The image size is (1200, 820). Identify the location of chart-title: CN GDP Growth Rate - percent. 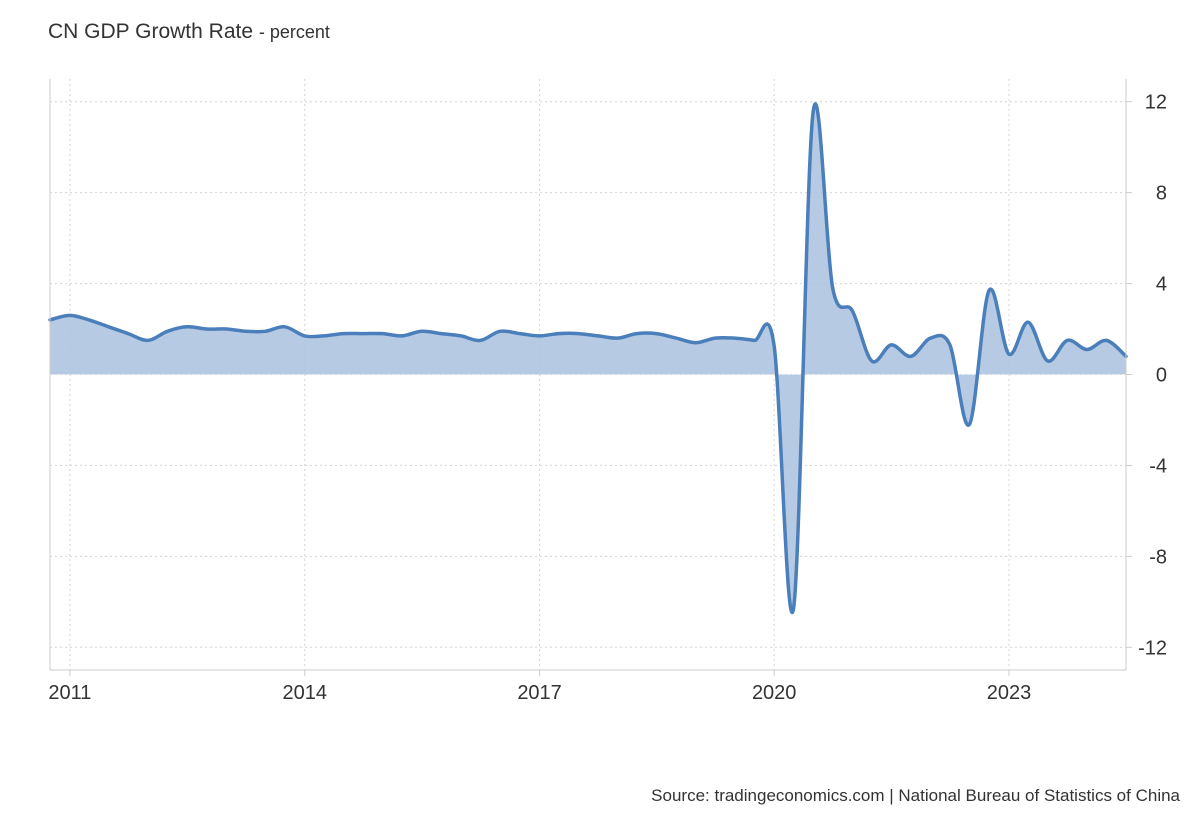
(189, 32).